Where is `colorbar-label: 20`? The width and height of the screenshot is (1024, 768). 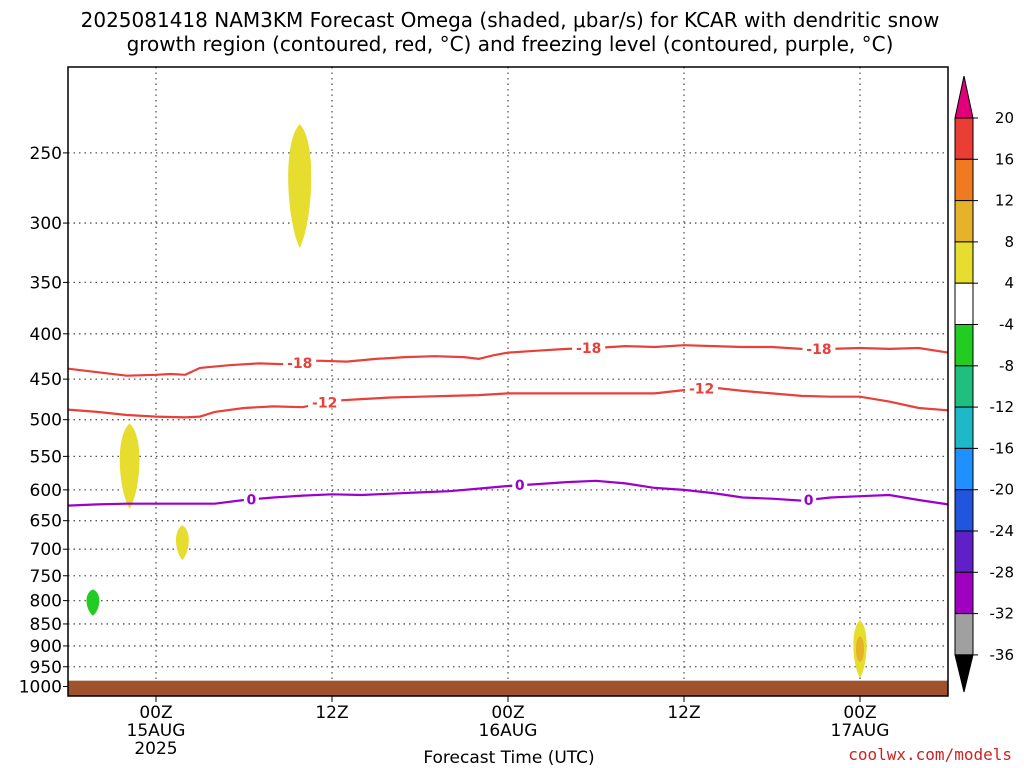
colorbar-label: 20 is located at coordinates (1004, 118).